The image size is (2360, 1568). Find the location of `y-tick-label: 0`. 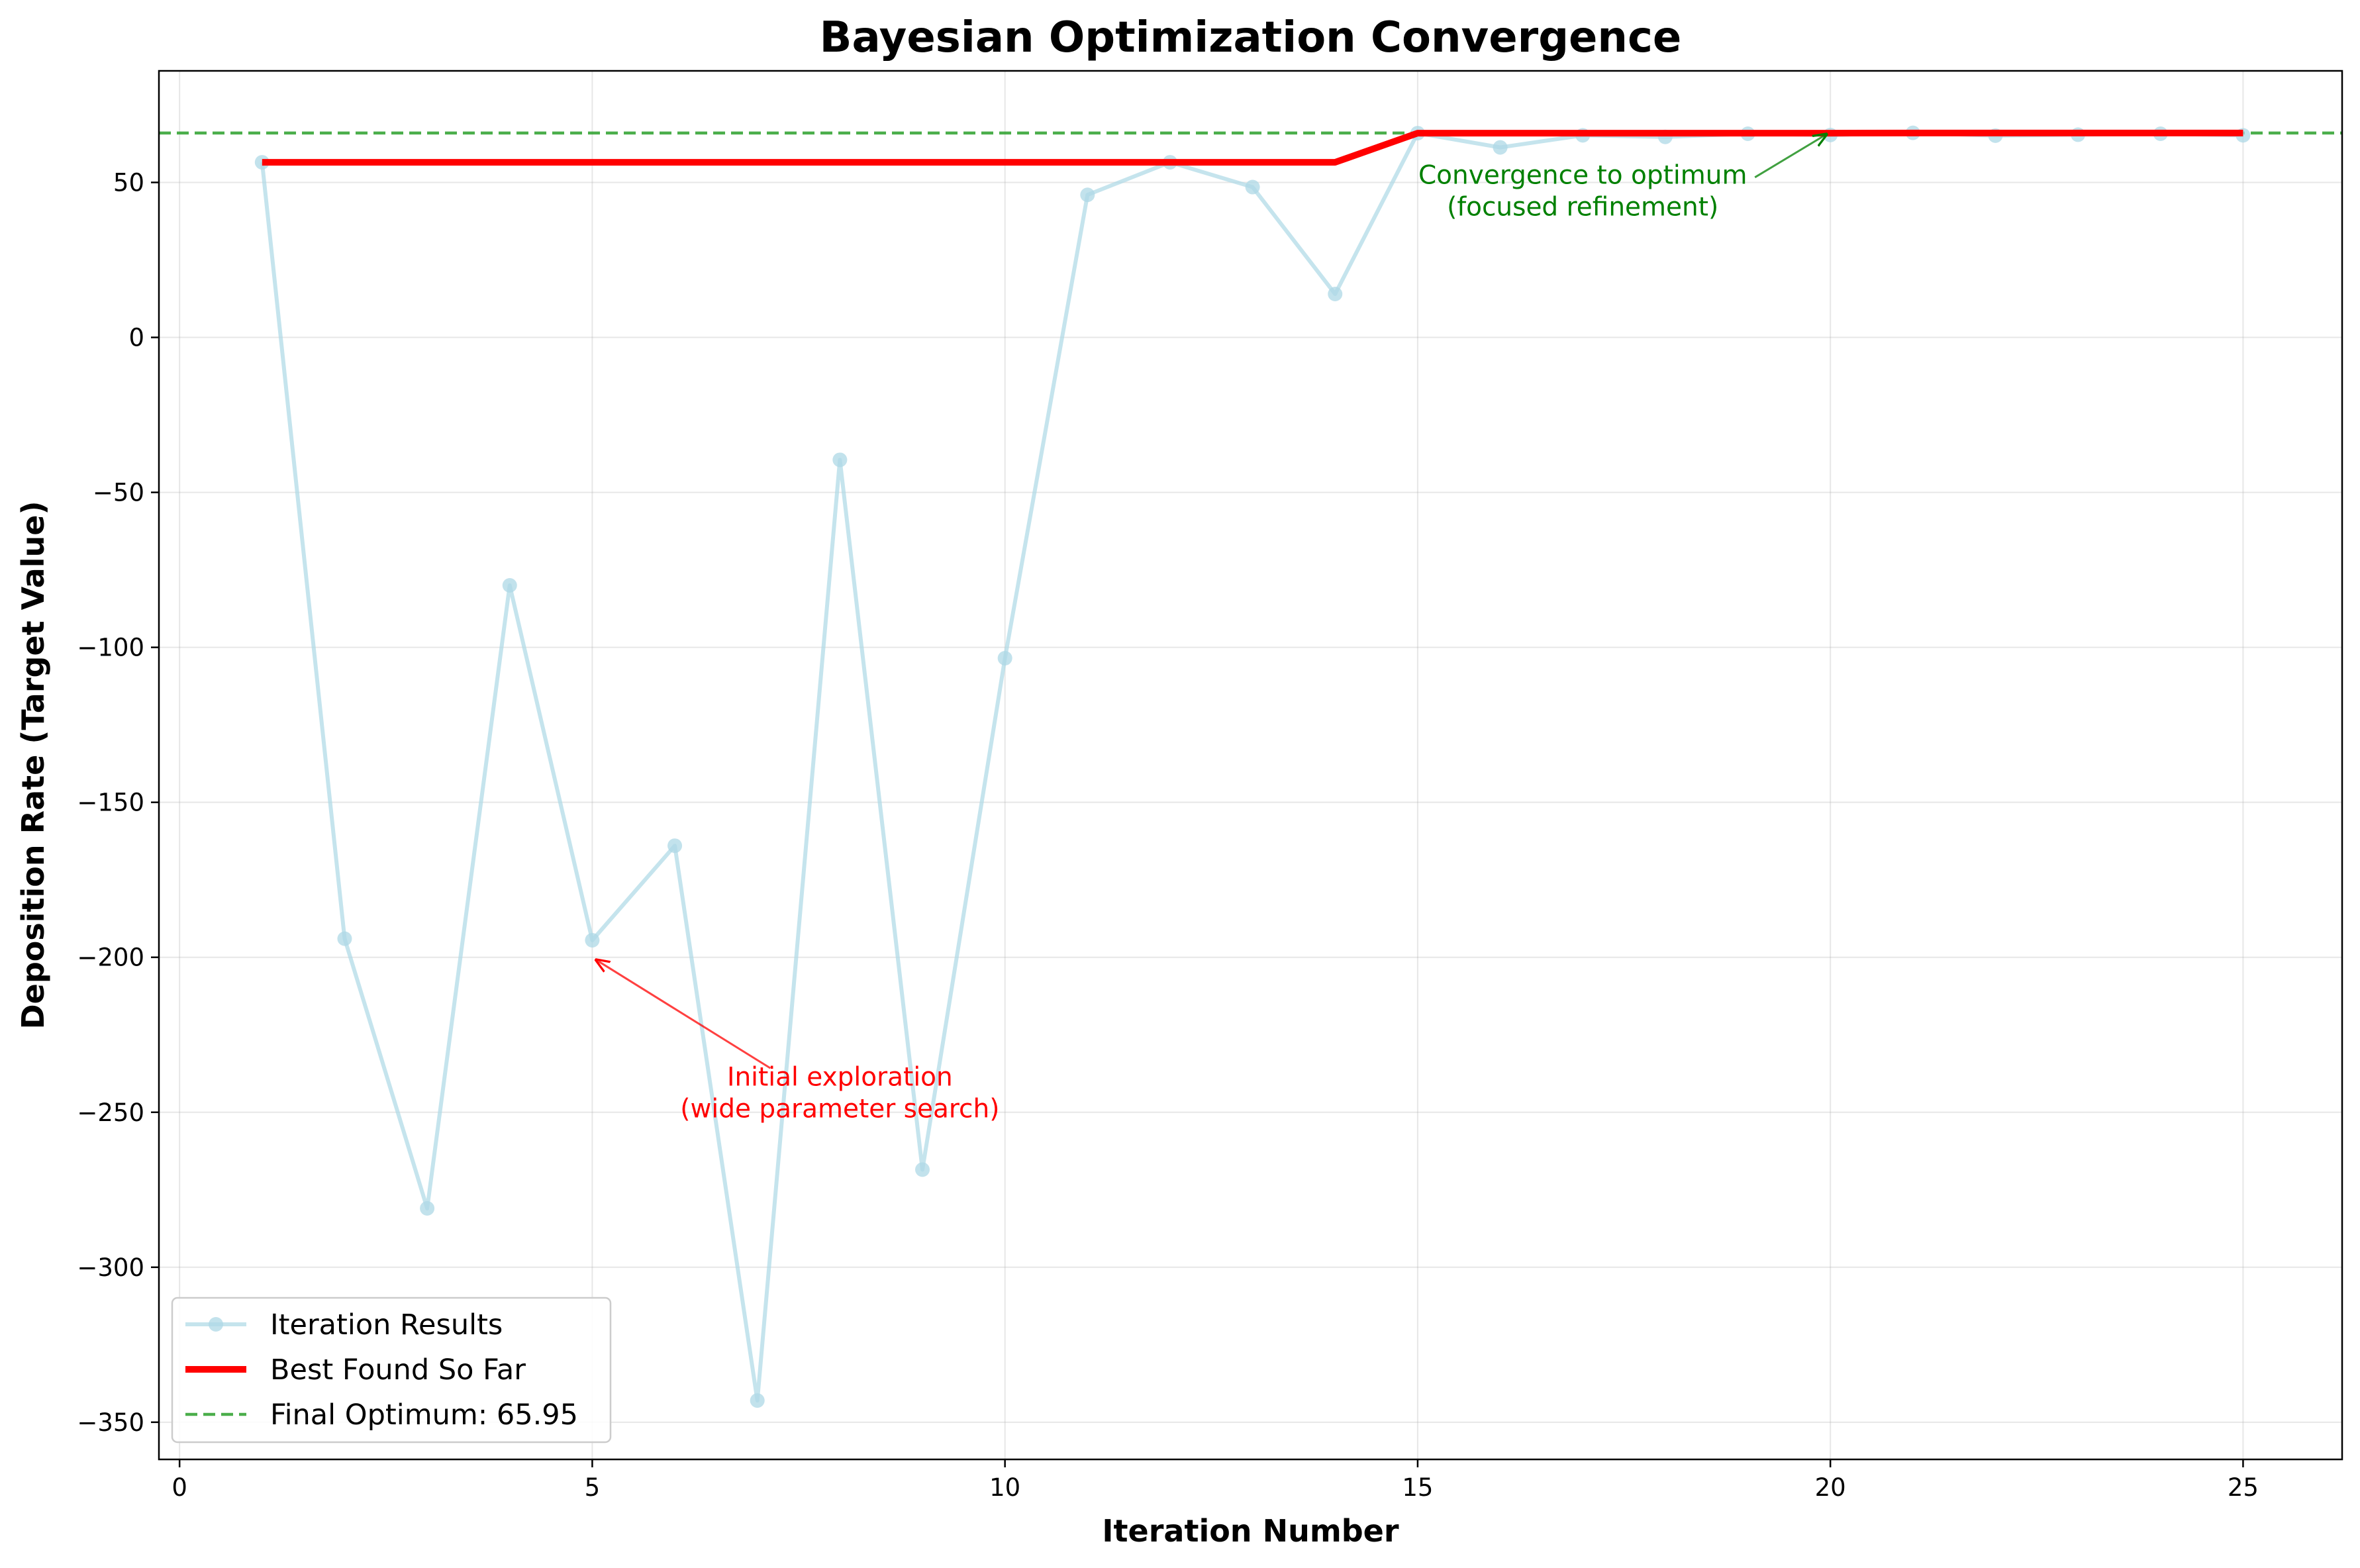

y-tick-label: 0 is located at coordinates (136, 338).